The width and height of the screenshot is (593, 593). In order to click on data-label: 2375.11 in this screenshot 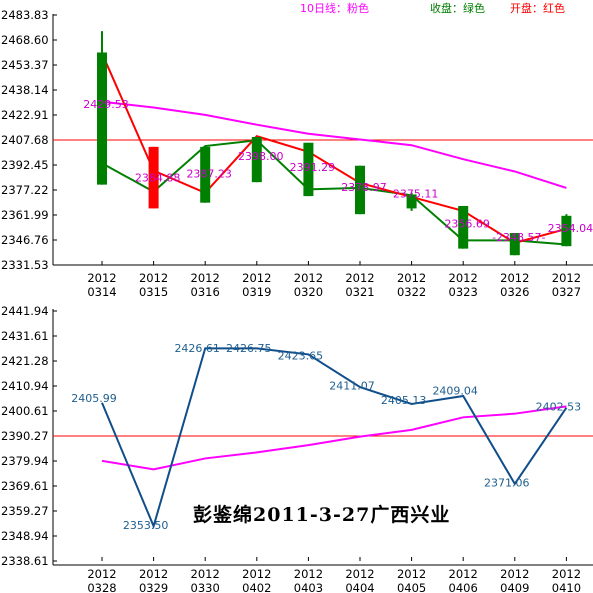, I will do `click(416, 193)`.